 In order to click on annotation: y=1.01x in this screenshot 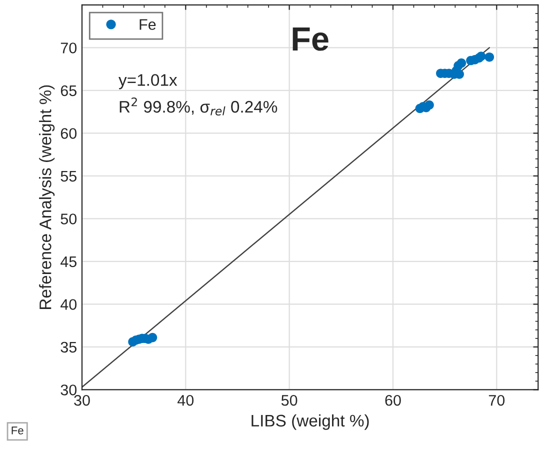, I will do `click(148, 82)`.